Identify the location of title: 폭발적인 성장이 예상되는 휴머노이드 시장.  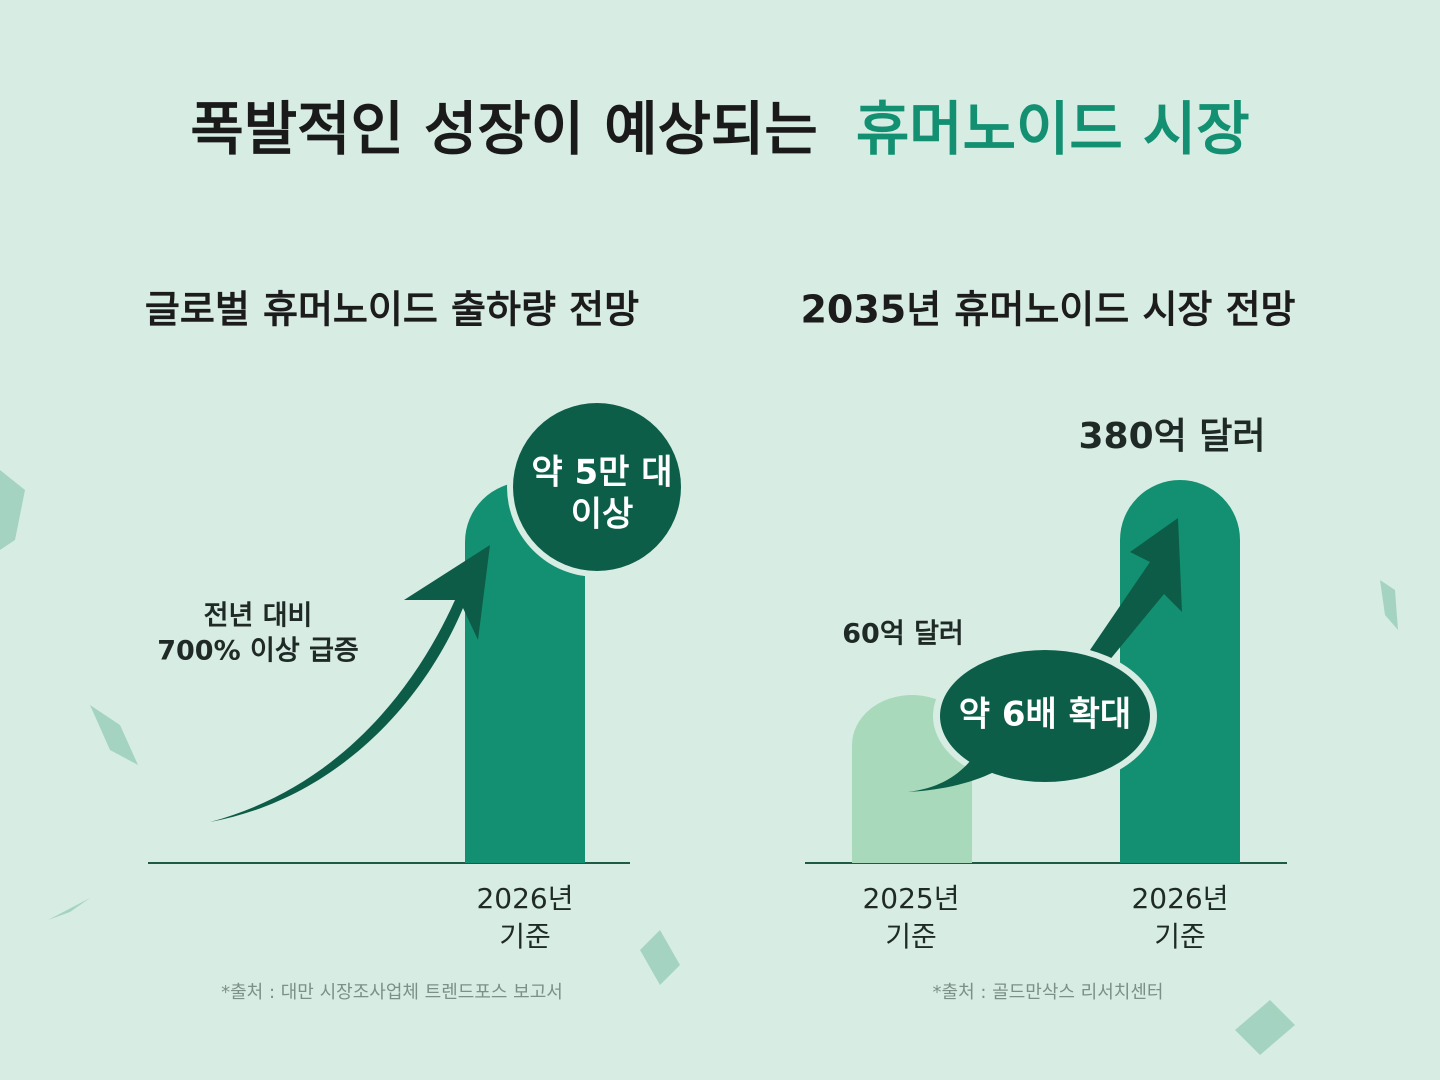
(719, 129).